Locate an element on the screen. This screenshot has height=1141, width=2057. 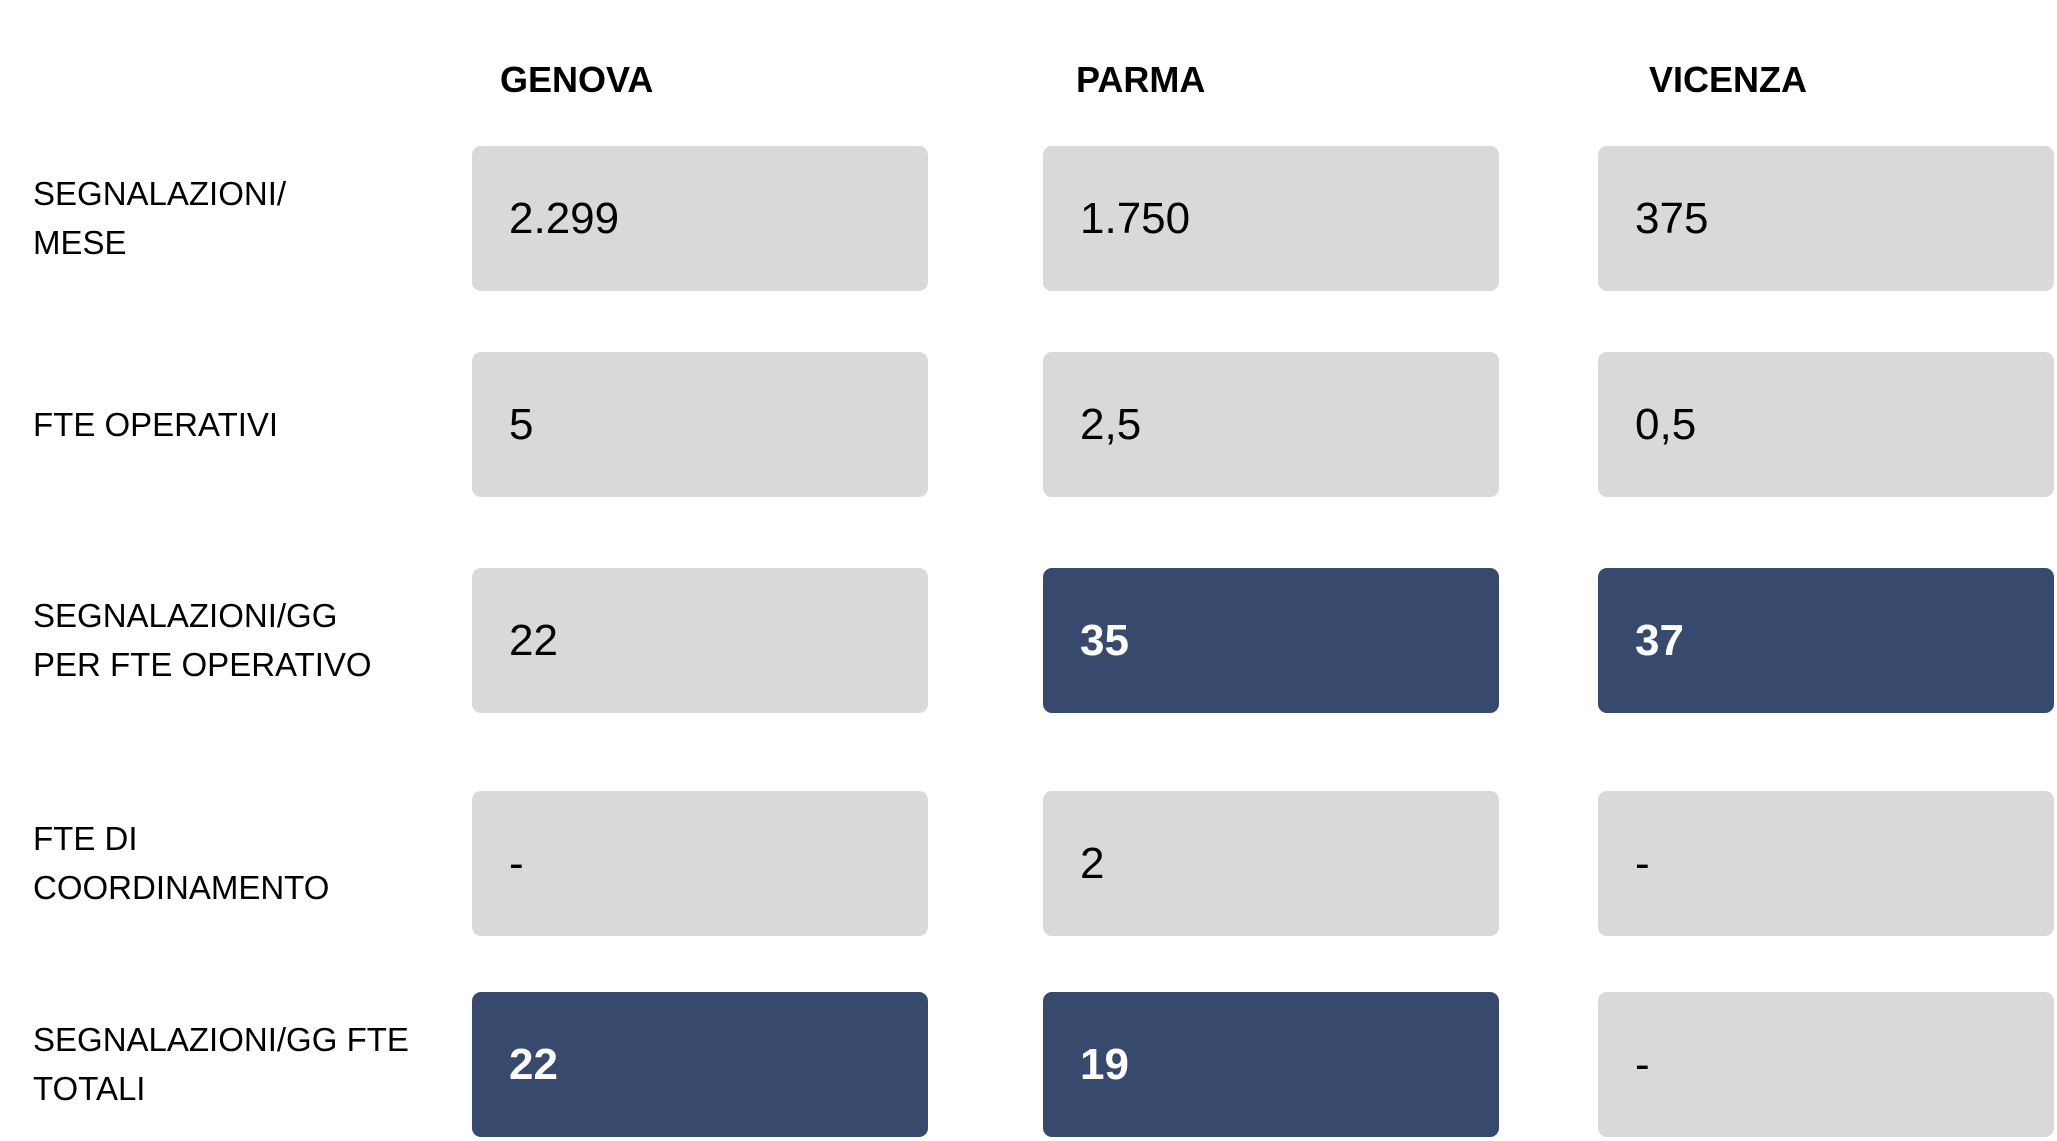
row-label-line: FTE DI is located at coordinates (85, 838).